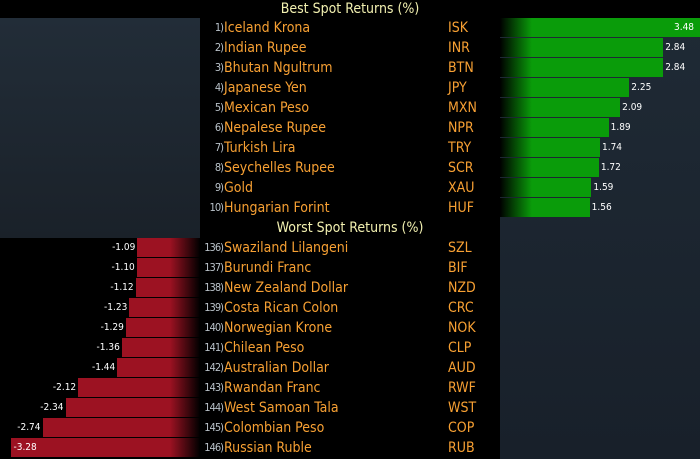 Image resolution: width=700 pixels, height=459 pixels. What do you see at coordinates (219, 167) in the screenshot?
I see `rank-label: 8)` at bounding box center [219, 167].